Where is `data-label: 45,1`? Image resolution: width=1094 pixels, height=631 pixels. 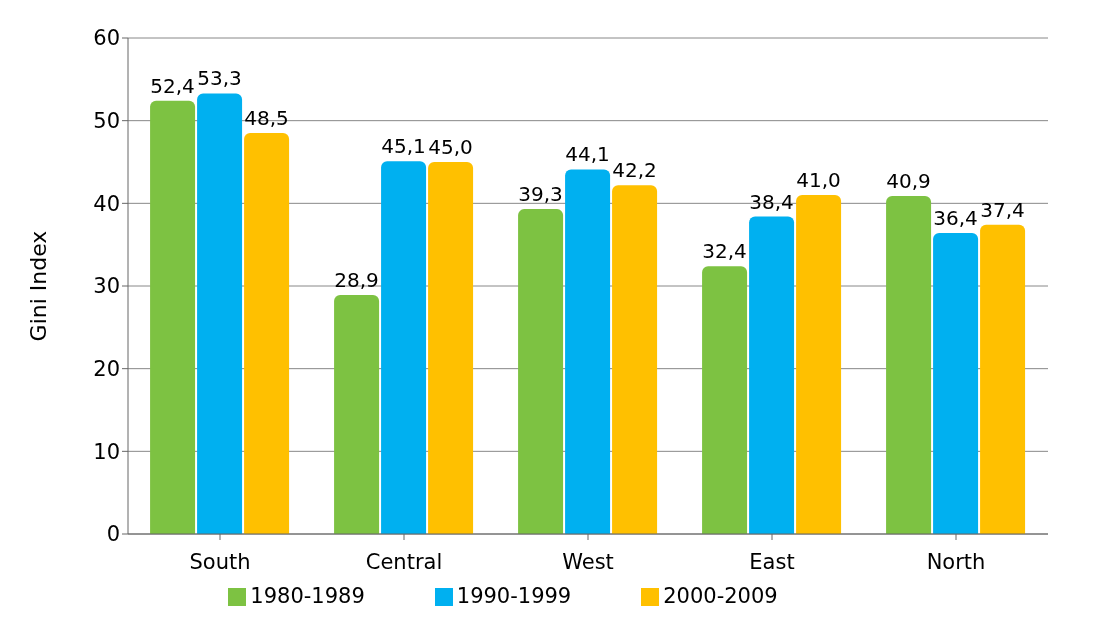 data-label: 45,1 is located at coordinates (403, 146).